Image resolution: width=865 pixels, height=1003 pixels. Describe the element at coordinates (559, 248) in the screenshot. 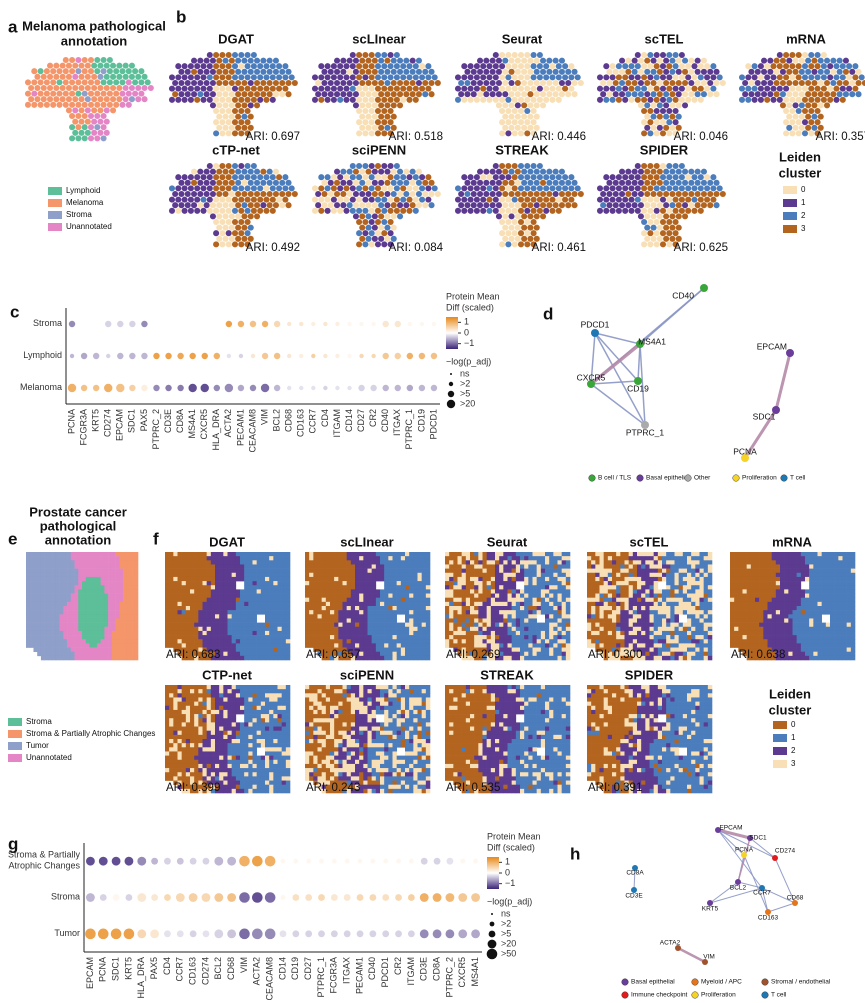

I see `ari-label: ARI: 0.461` at that location.